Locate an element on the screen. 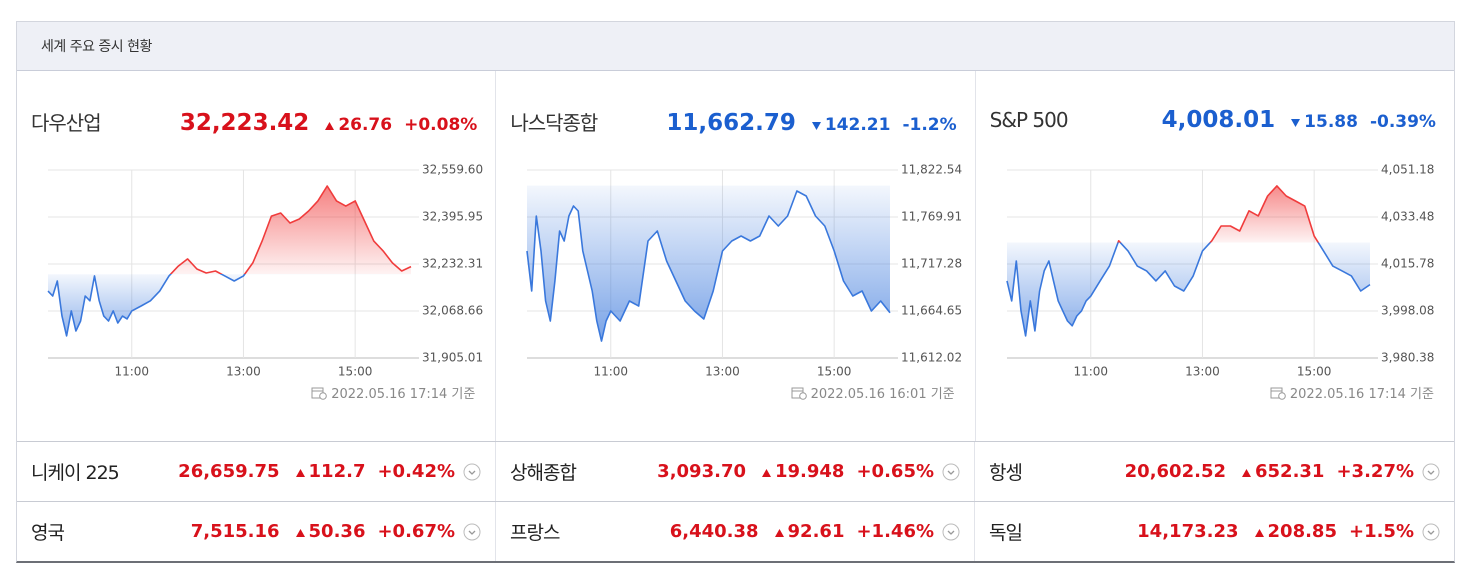 The height and width of the screenshot is (565, 1465). timestamp-text: 2022.05.16 17:14 기준 is located at coordinates (1361, 394).